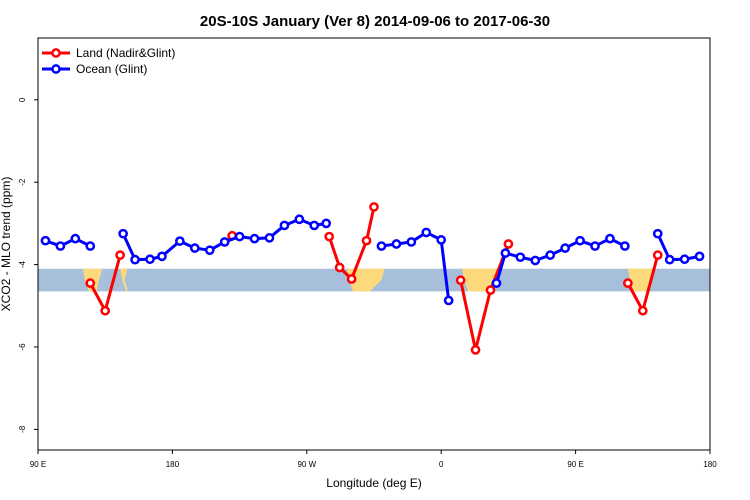 Image resolution: width=750 pixels, height=500 pixels. I want to click on y-tick-label: -8, so click(22, 429).